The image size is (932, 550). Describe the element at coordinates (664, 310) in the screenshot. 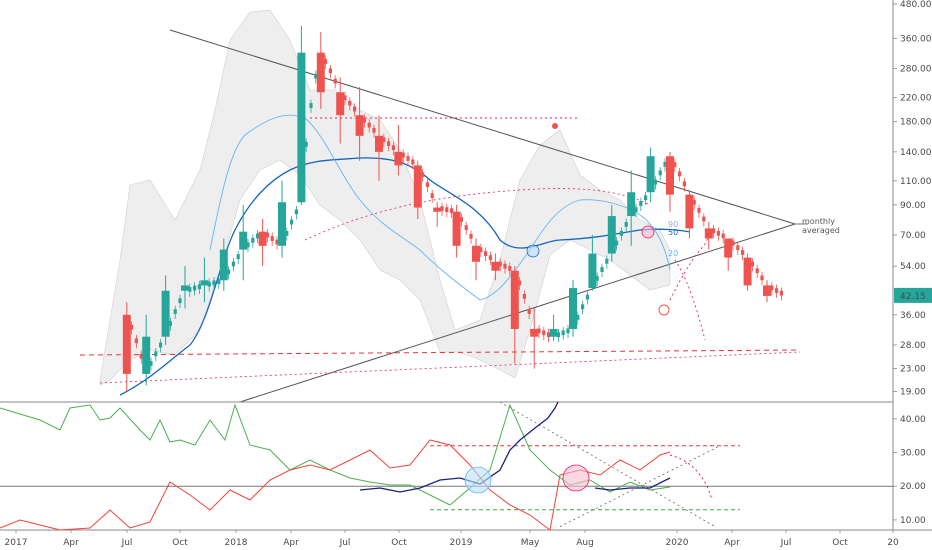

I see `target-circle` at that location.